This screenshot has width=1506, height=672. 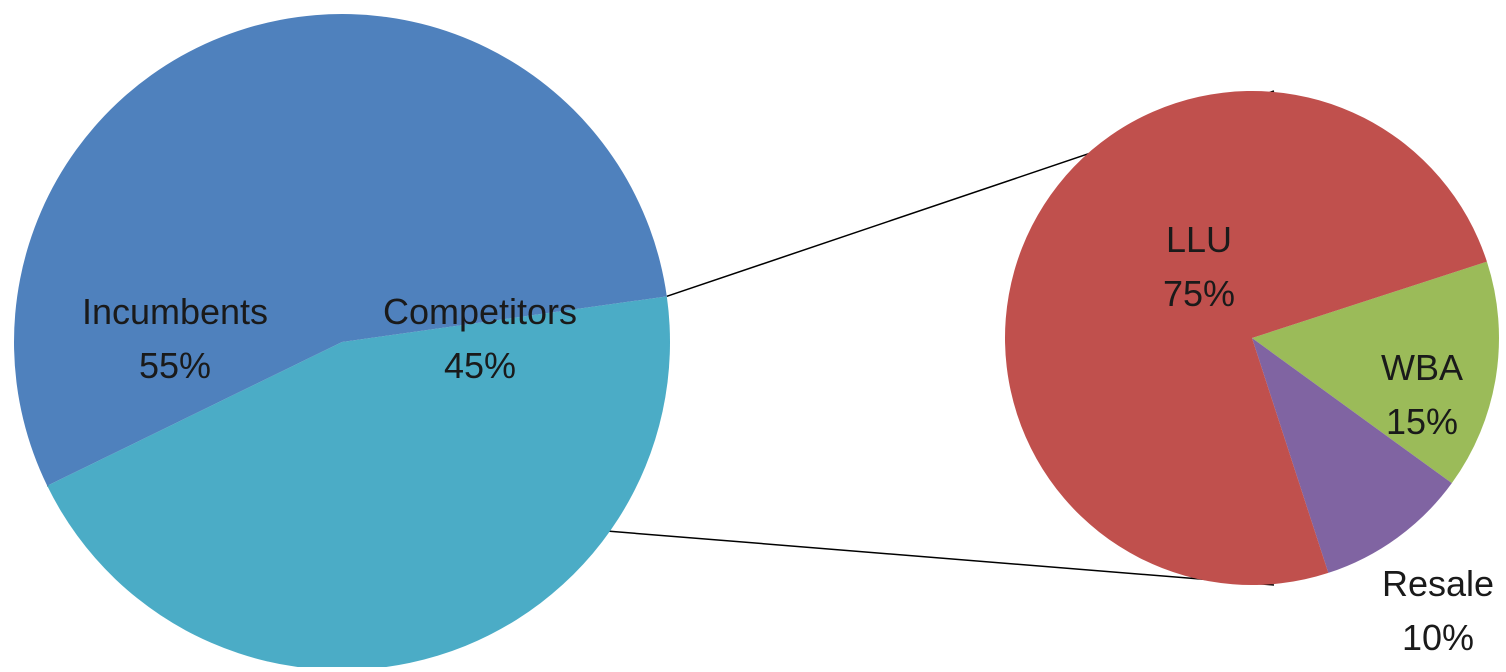 I want to click on label-llu-name: LLU, so click(x=1199, y=239).